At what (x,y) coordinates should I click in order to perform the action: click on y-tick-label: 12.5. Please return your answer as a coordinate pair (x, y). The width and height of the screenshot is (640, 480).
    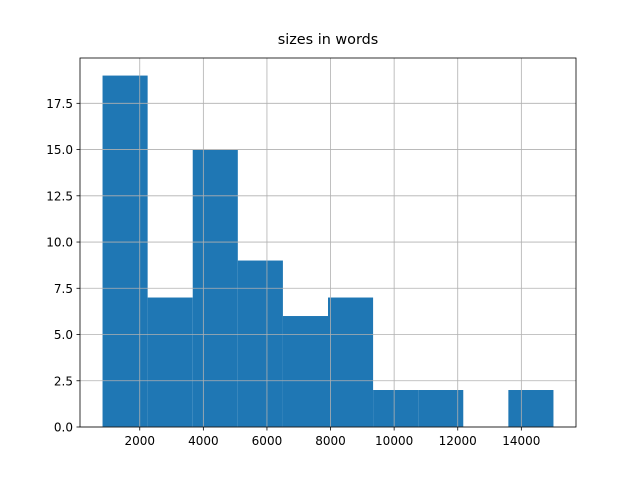
    Looking at the image, I should click on (59, 196).